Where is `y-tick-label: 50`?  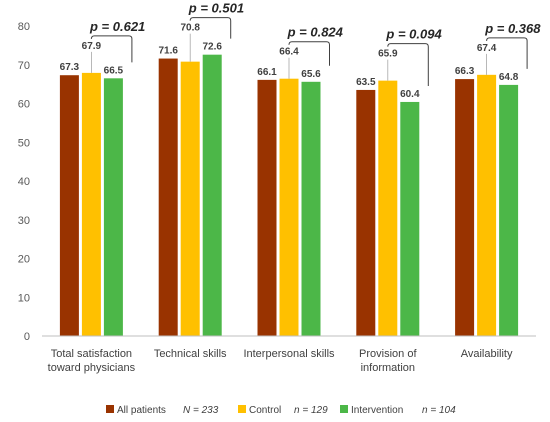
y-tick-label: 50 is located at coordinates (24, 143).